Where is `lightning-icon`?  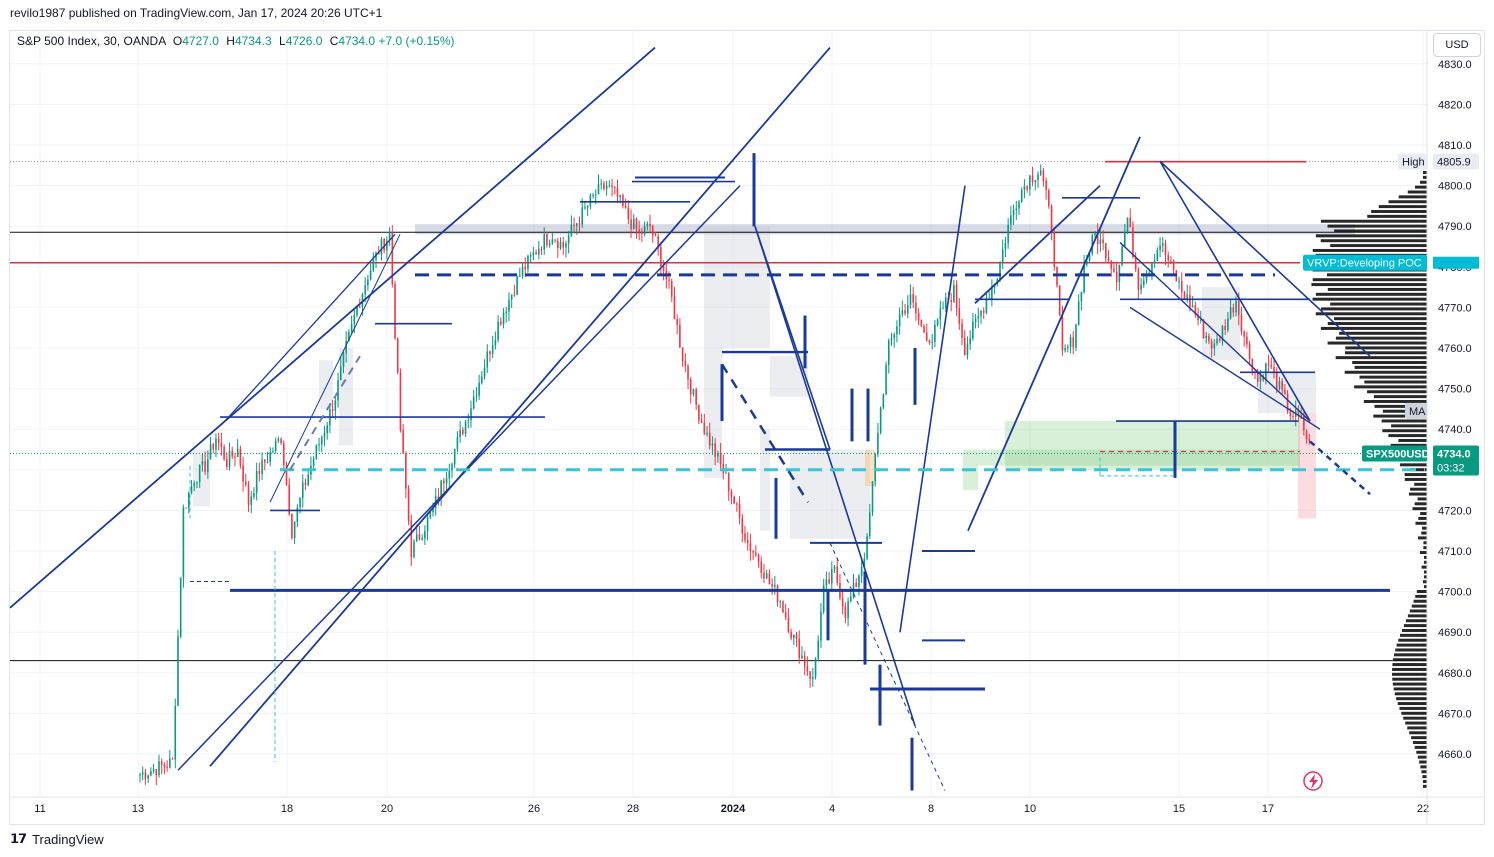
lightning-icon is located at coordinates (1313, 781).